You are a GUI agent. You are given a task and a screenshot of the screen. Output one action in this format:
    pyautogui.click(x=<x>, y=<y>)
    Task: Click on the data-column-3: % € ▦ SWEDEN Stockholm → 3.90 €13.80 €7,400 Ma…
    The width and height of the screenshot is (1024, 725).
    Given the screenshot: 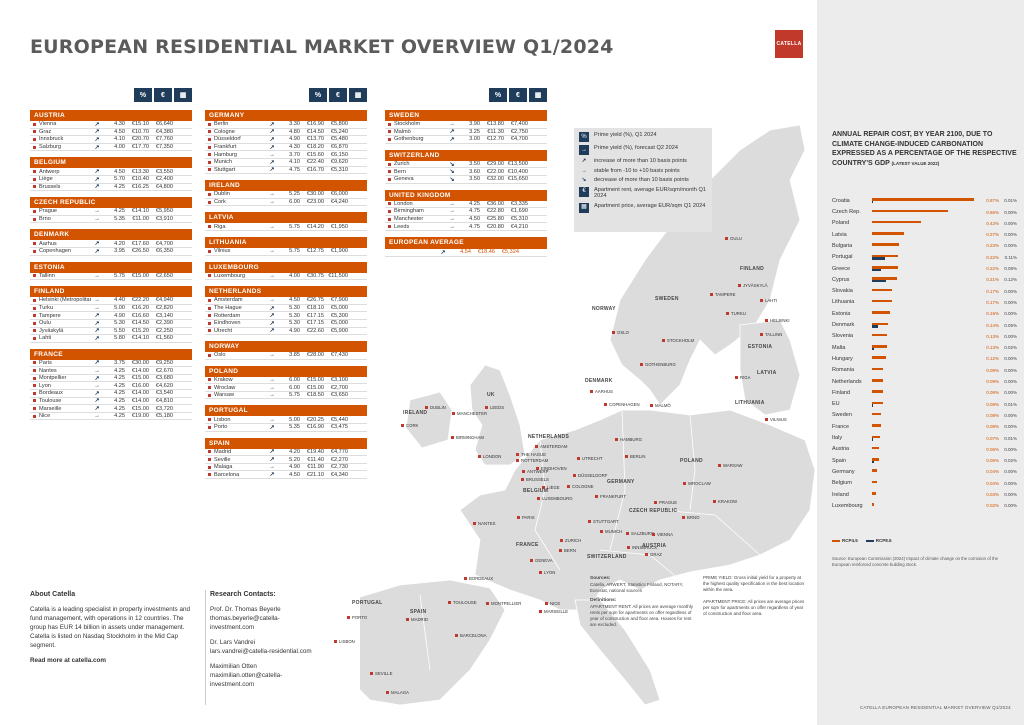 What is the action you would take?
    pyautogui.click(x=466, y=175)
    